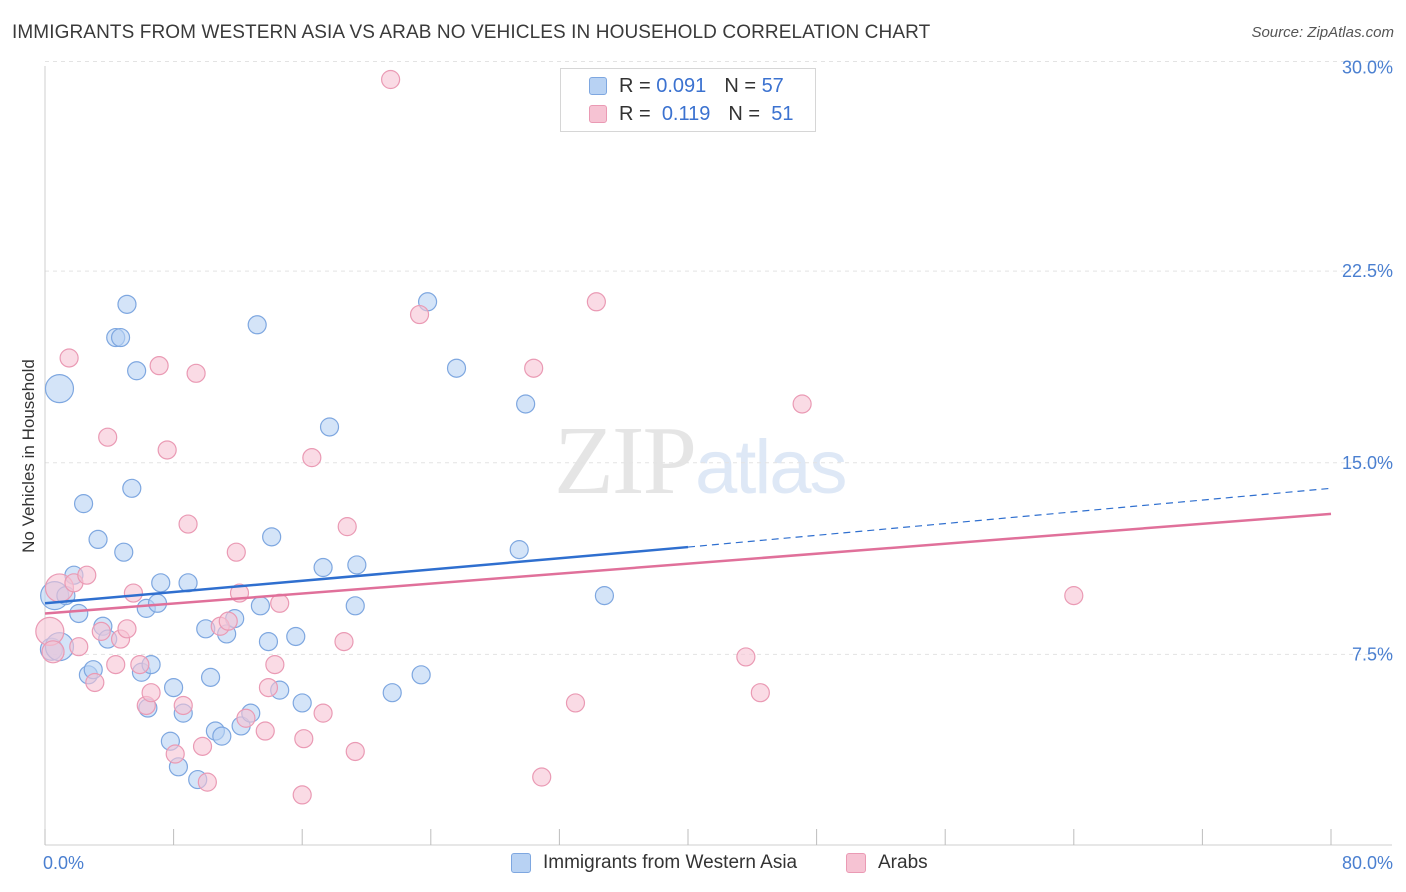 The width and height of the screenshot is (1406, 892). Describe the element at coordinates (670, 862) in the screenshot. I see `legend-label-western-asia: Immigrants from Western Asia` at that location.